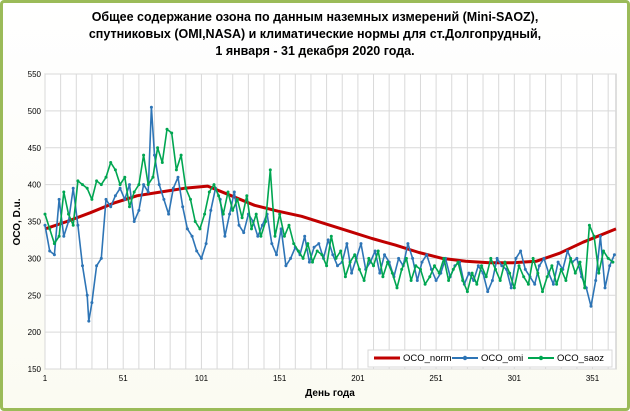  Describe the element at coordinates (427, 358) in the screenshot. I see `legend-label-norm: OCO_norm` at that location.